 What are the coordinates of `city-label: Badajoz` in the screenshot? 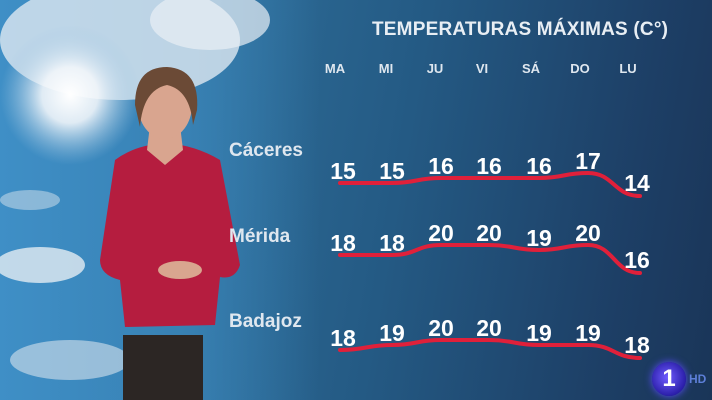 It's located at (265, 321).